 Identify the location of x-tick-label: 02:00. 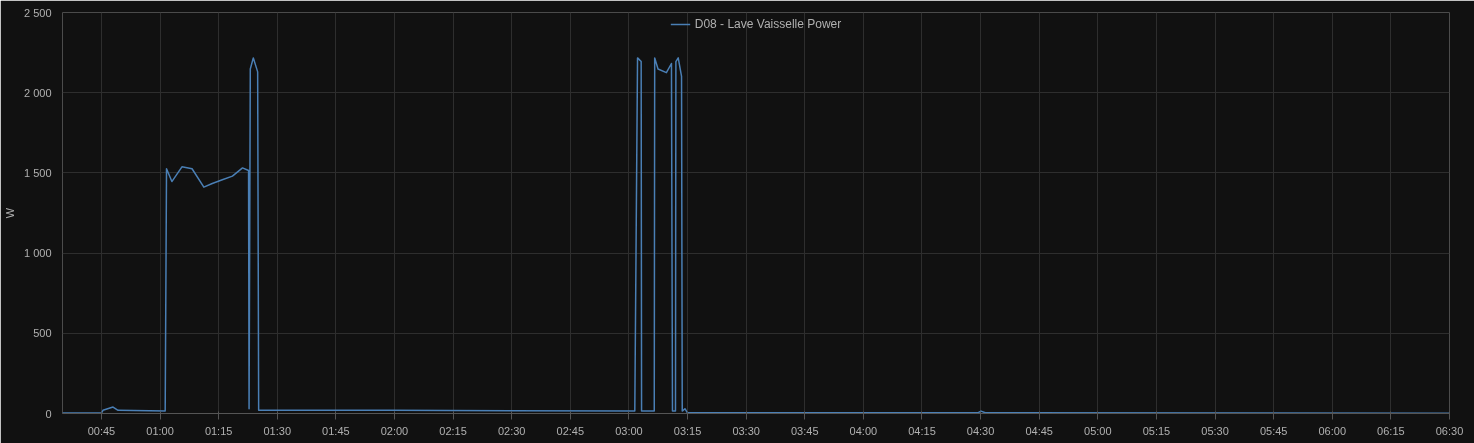
(394, 430).